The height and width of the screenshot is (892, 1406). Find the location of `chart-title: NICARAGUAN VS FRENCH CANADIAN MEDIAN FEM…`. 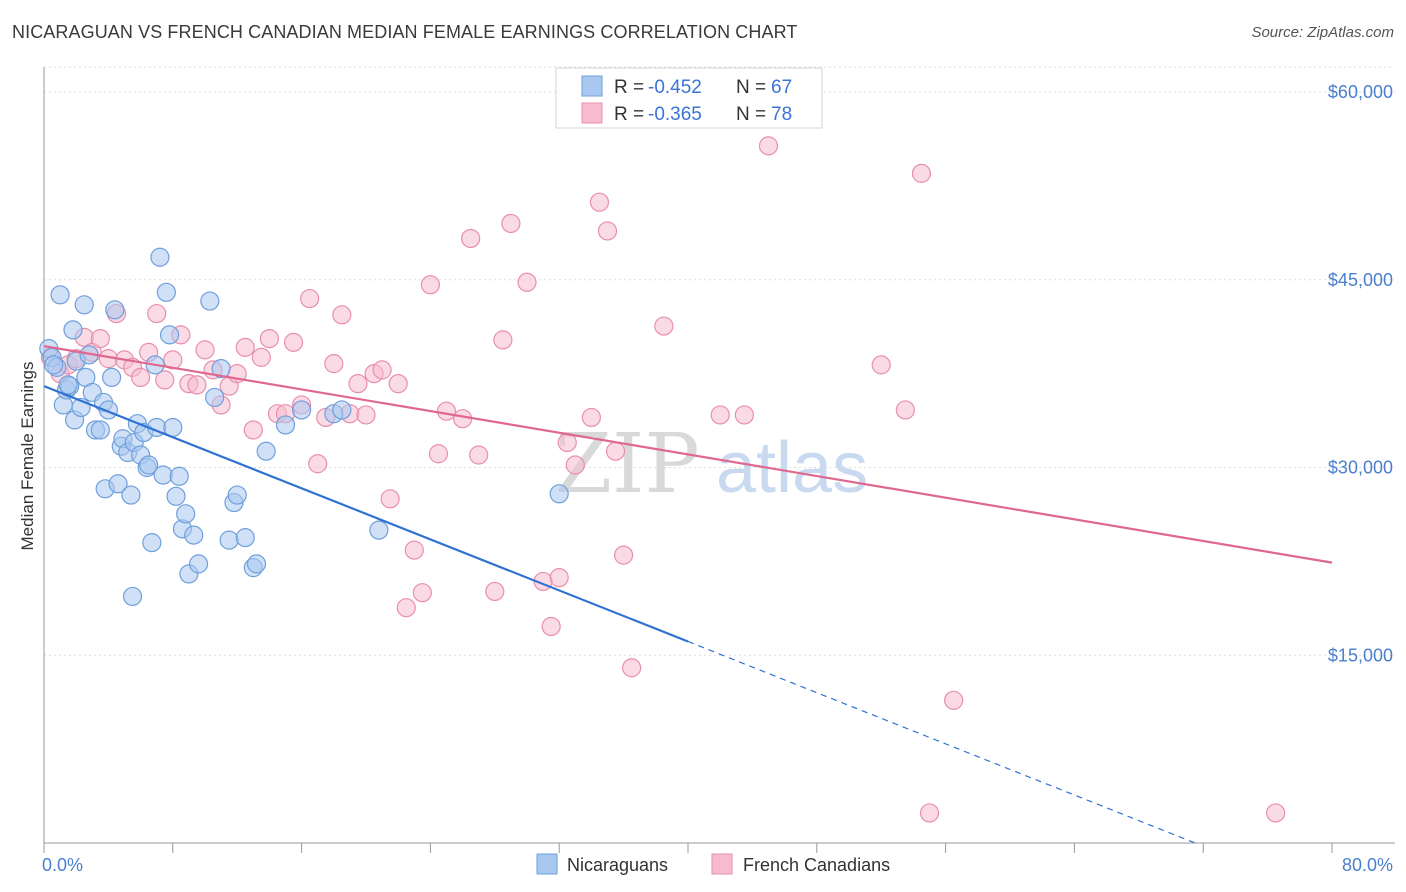

chart-title: NICARAGUAN VS FRENCH CANADIAN MEDIAN FEM… is located at coordinates (405, 32).